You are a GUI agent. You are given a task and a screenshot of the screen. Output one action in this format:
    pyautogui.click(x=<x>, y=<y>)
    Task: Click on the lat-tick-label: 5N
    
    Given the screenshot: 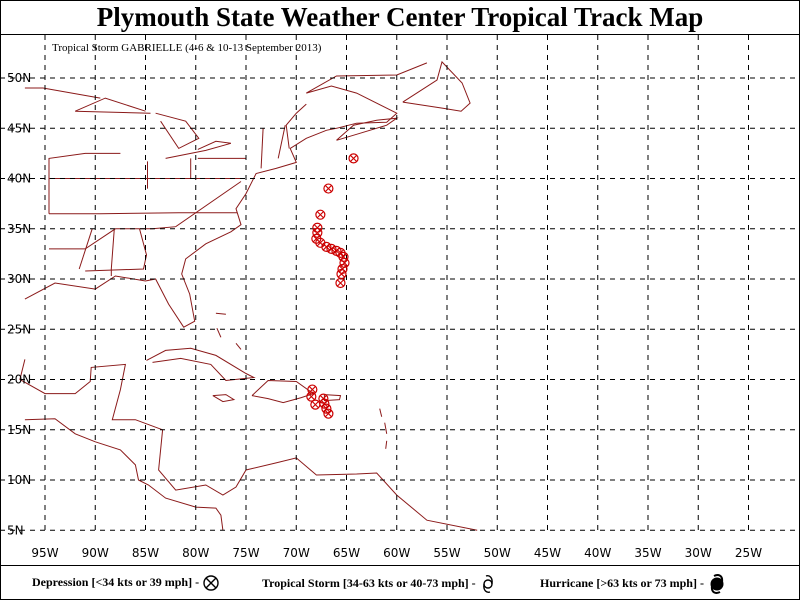 What is the action you would take?
    pyautogui.click(x=15, y=530)
    